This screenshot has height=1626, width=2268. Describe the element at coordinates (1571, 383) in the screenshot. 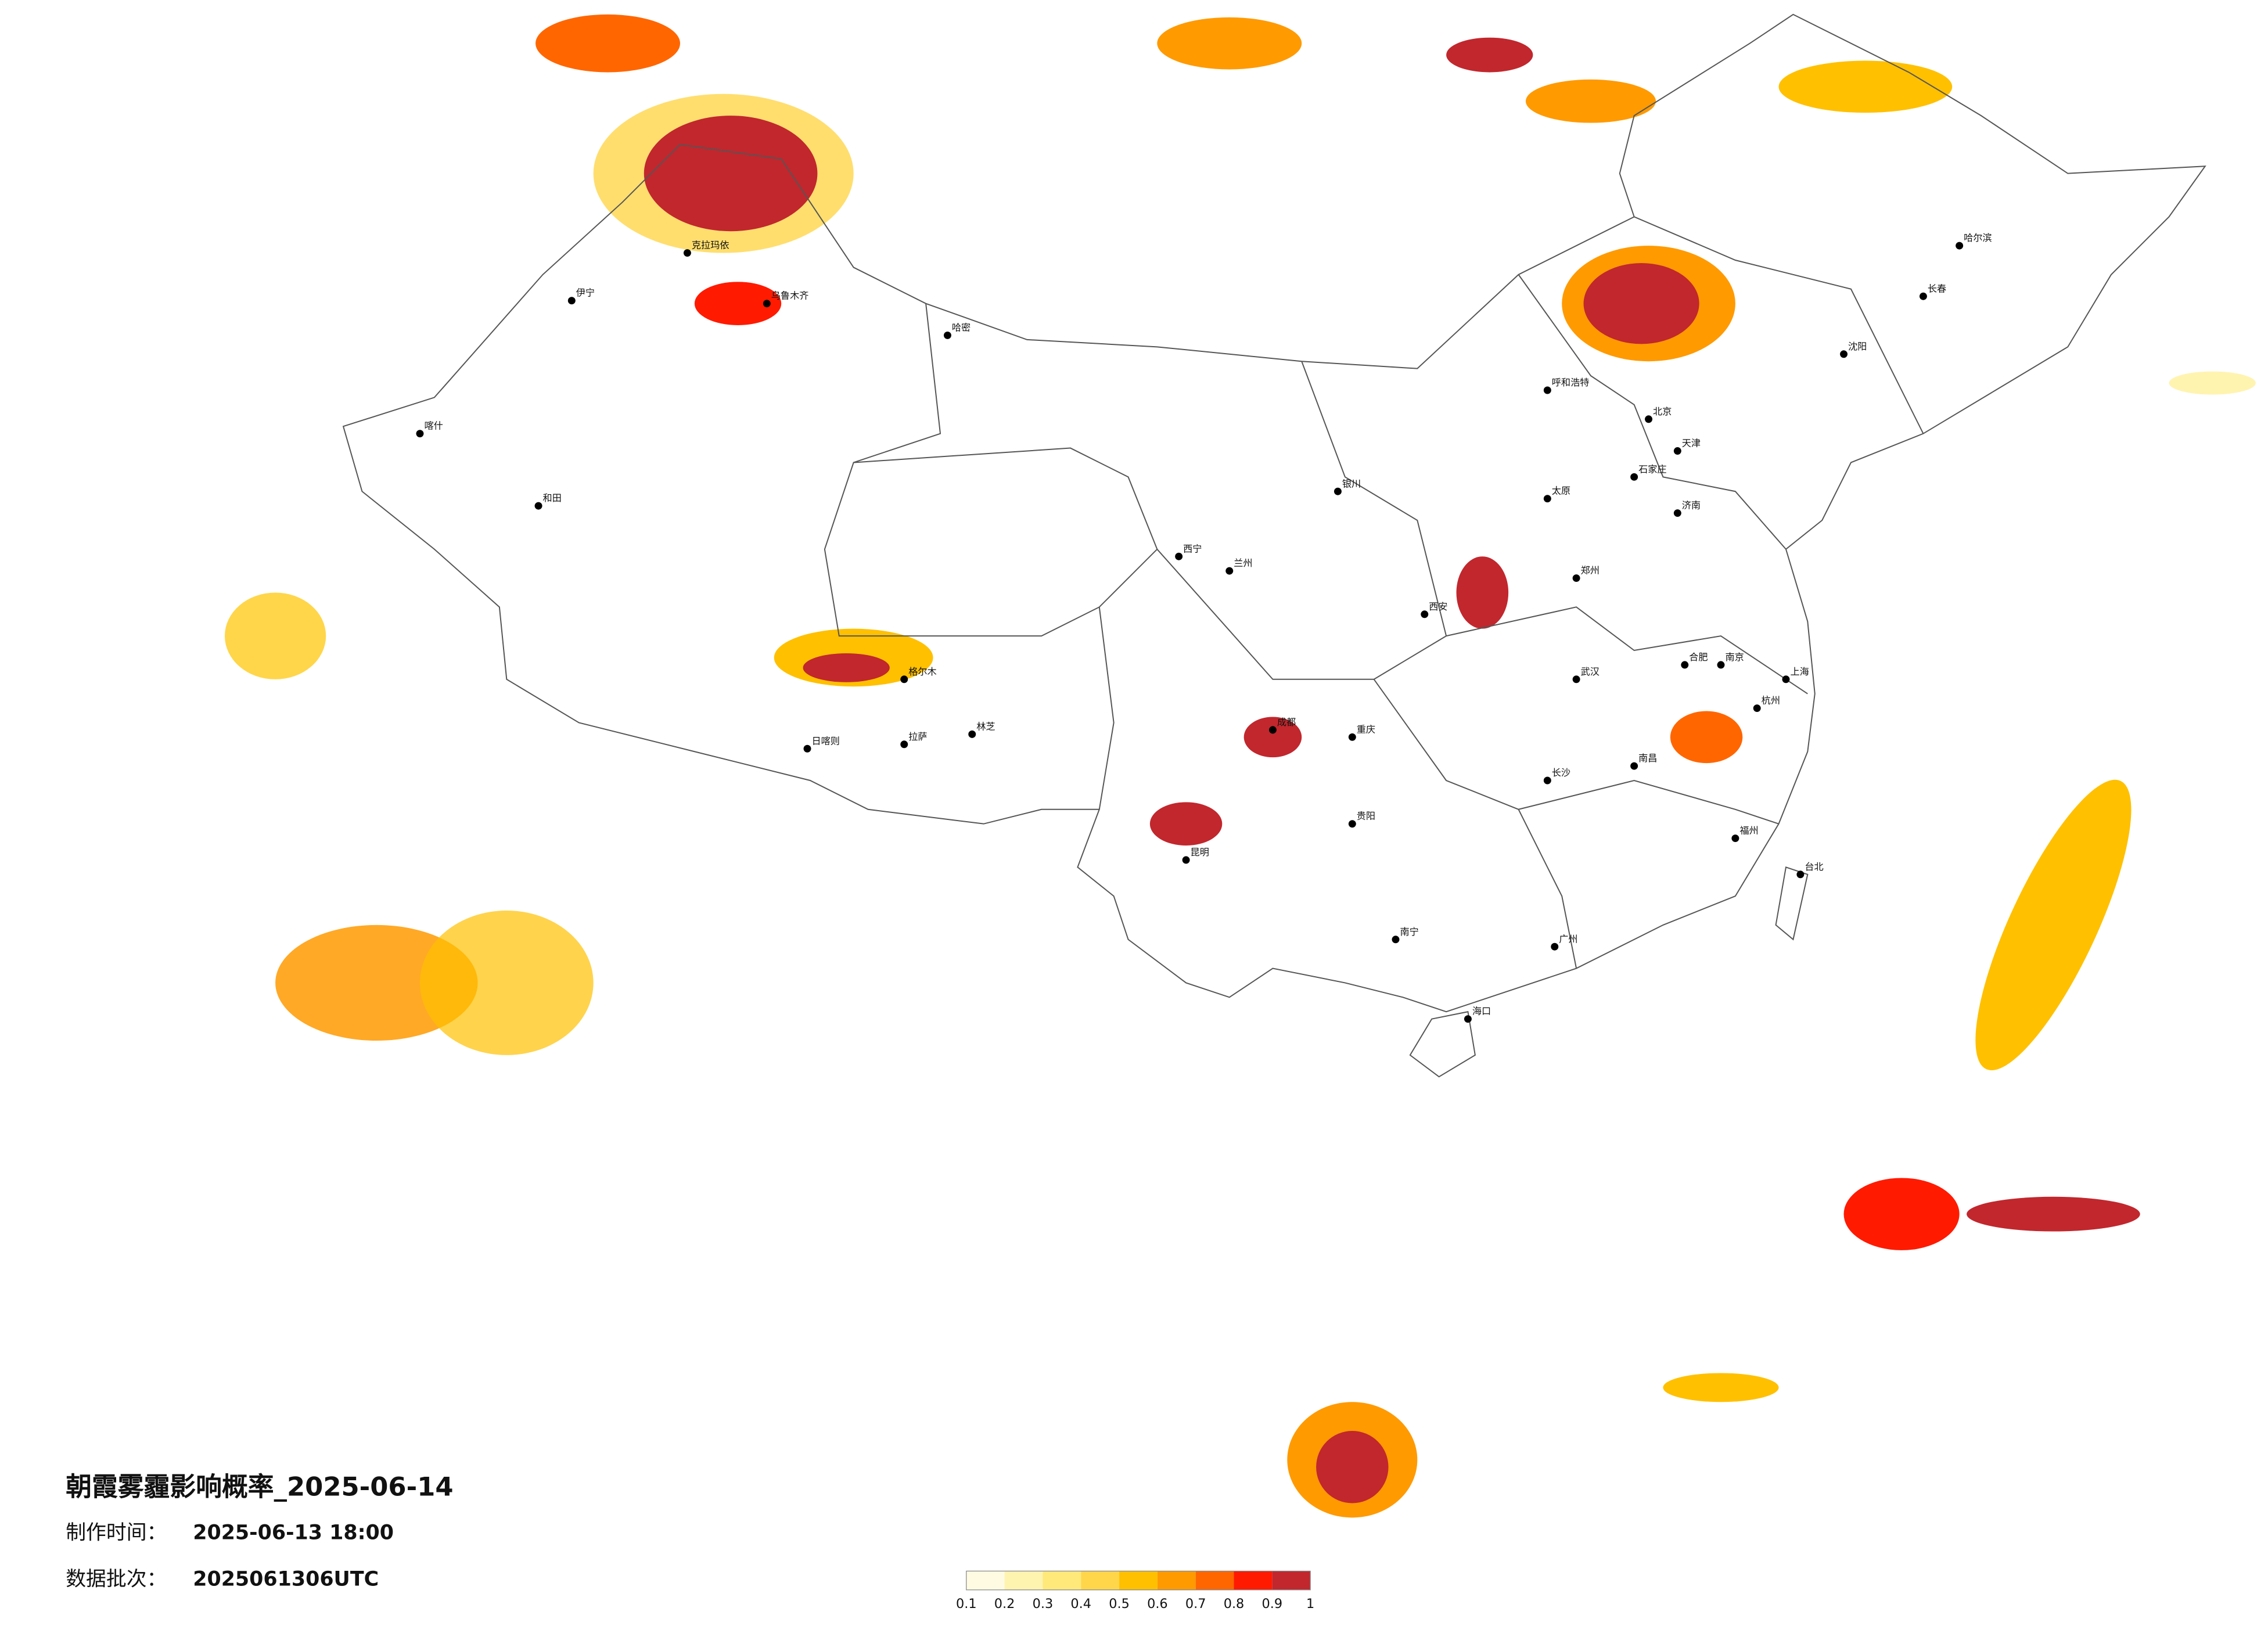

I see `city-label: 呼和浩特` at that location.